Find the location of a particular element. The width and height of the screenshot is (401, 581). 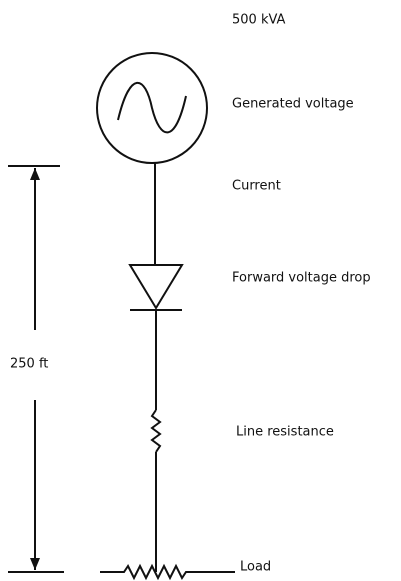

sine-symbol is located at coordinates (152, 107).